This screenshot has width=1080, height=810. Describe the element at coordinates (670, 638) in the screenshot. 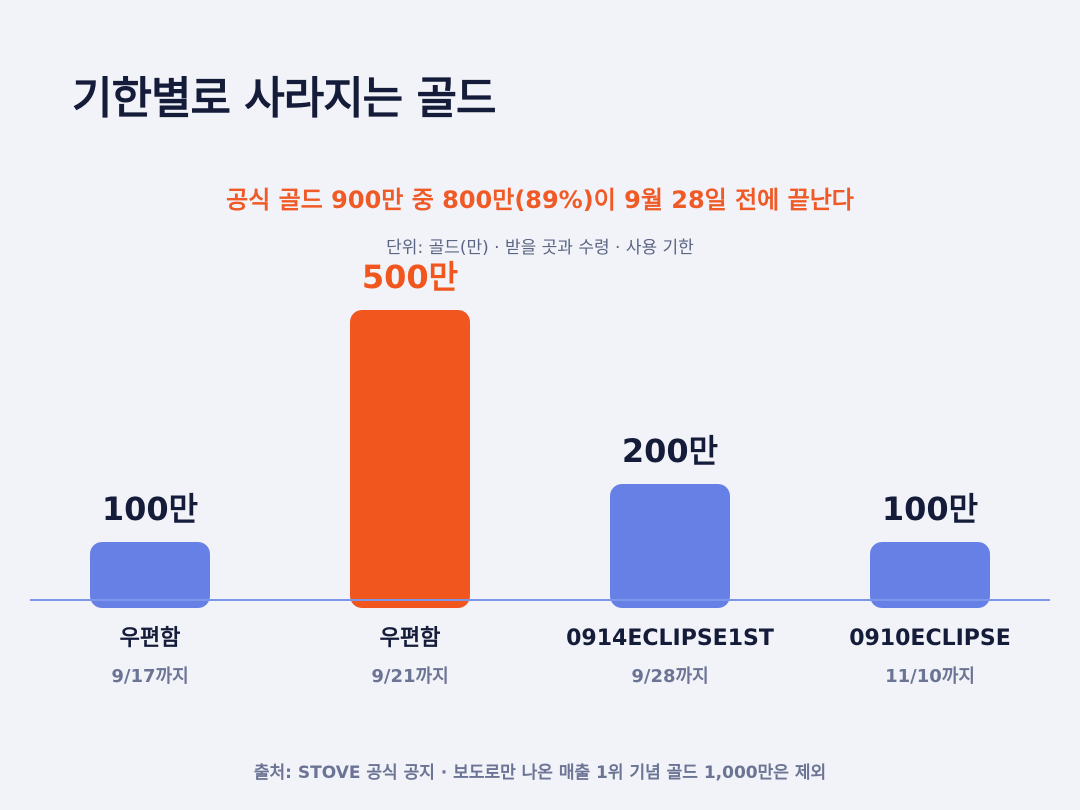

I see `category-label: 0914ECLIPSE1ST` at that location.